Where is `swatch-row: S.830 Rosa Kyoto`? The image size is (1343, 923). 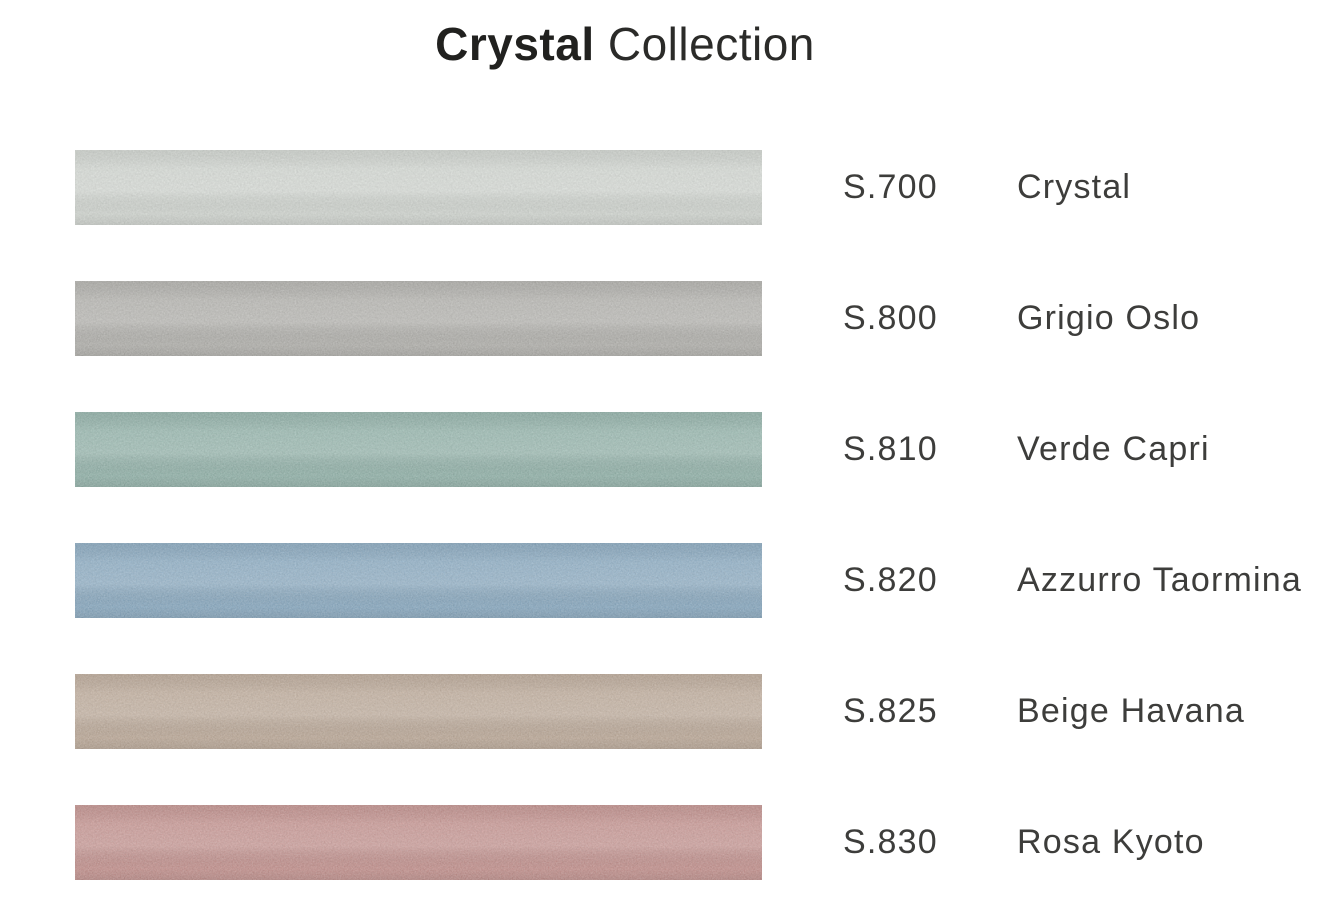 swatch-row: S.830 Rosa Kyoto is located at coordinates (639, 842).